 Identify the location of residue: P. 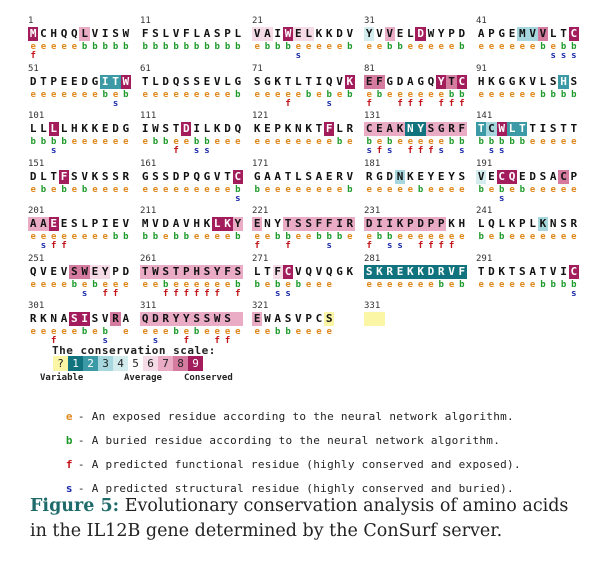
(95, 224).